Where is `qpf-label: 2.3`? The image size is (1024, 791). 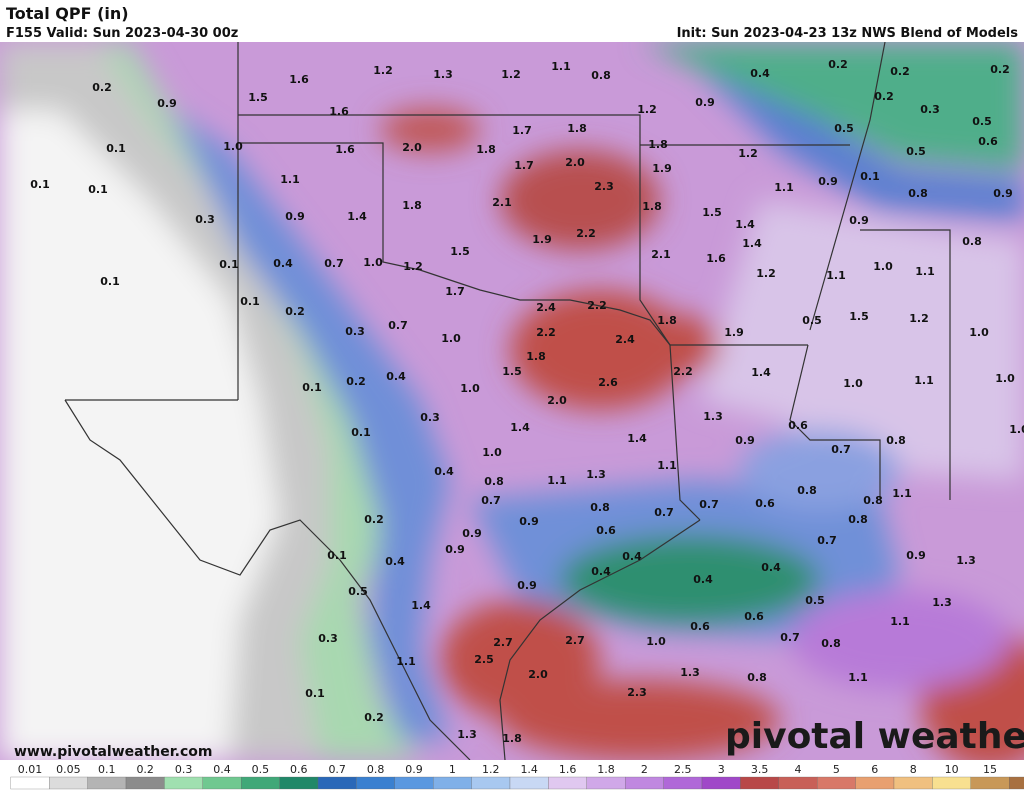
qpf-label: 2.3 is located at coordinates (604, 186).